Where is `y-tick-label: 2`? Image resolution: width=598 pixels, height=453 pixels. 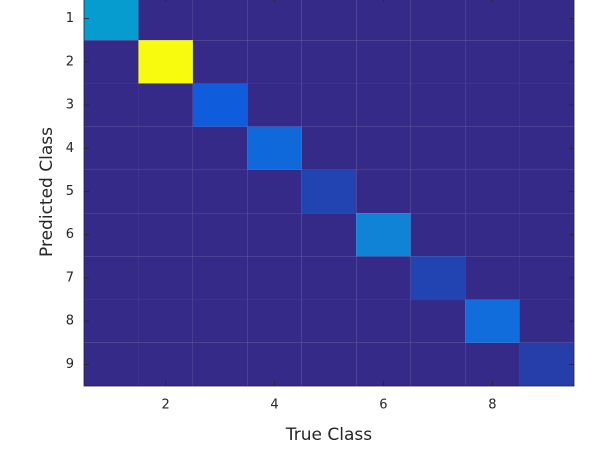
y-tick-label: 2 is located at coordinates (70, 61).